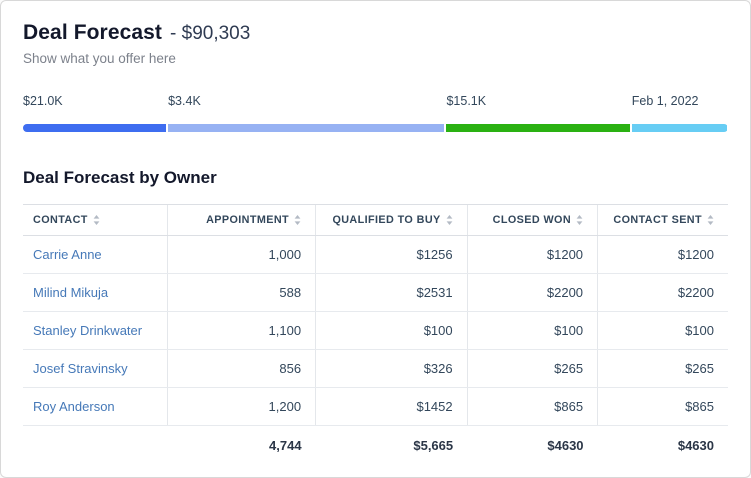 The height and width of the screenshot is (478, 751). Describe the element at coordinates (43, 101) in the screenshot. I see `progress-label-appointment: $21.0K` at that location.